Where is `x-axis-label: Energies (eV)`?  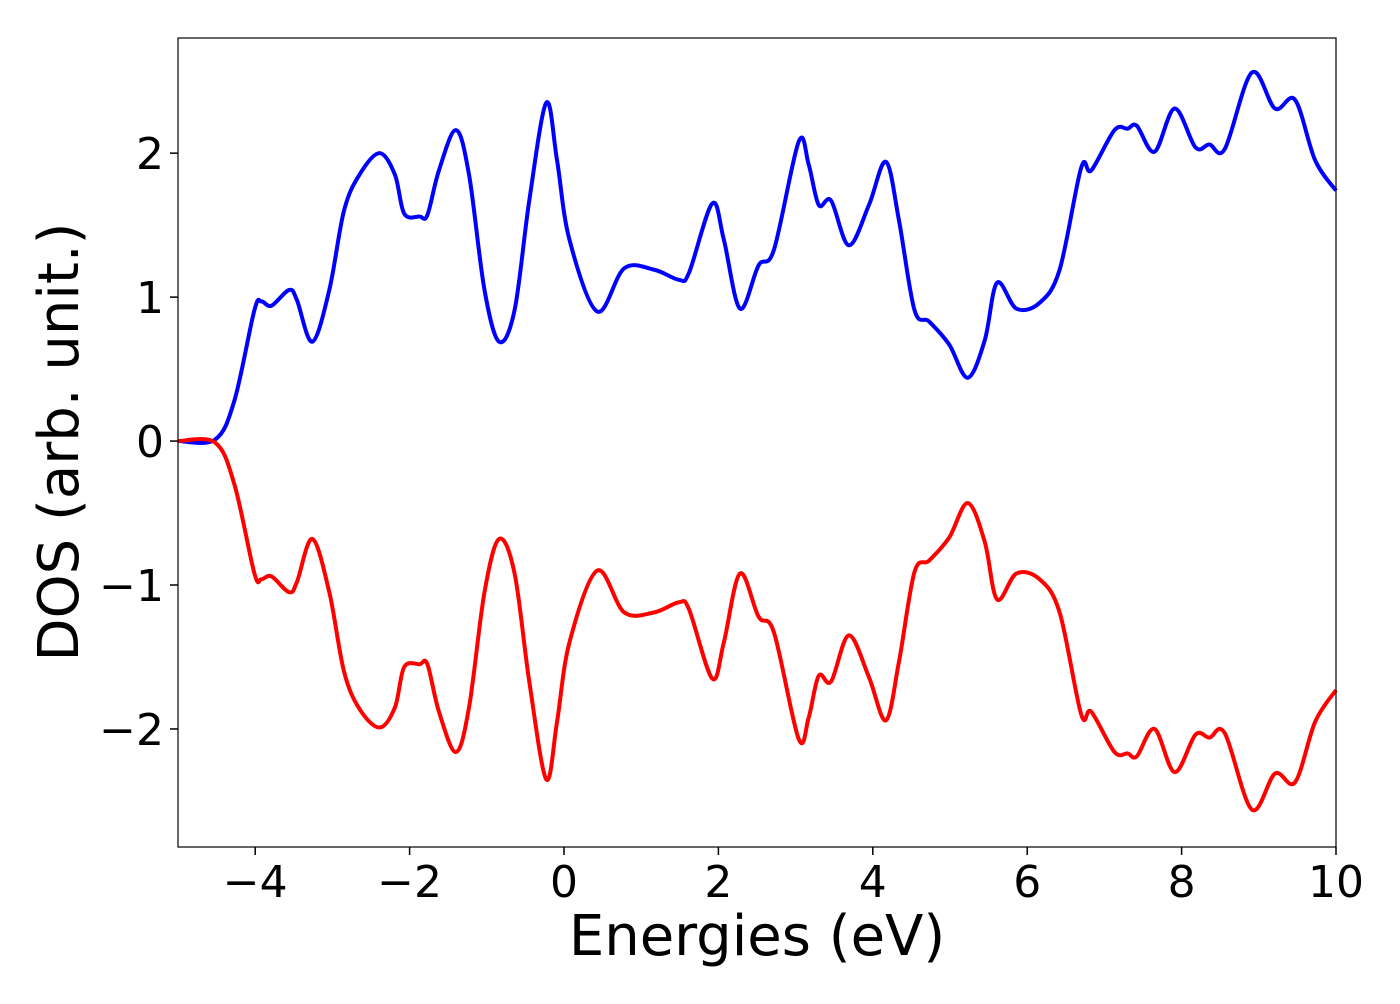 x-axis-label: Energies (eV) is located at coordinates (757, 936).